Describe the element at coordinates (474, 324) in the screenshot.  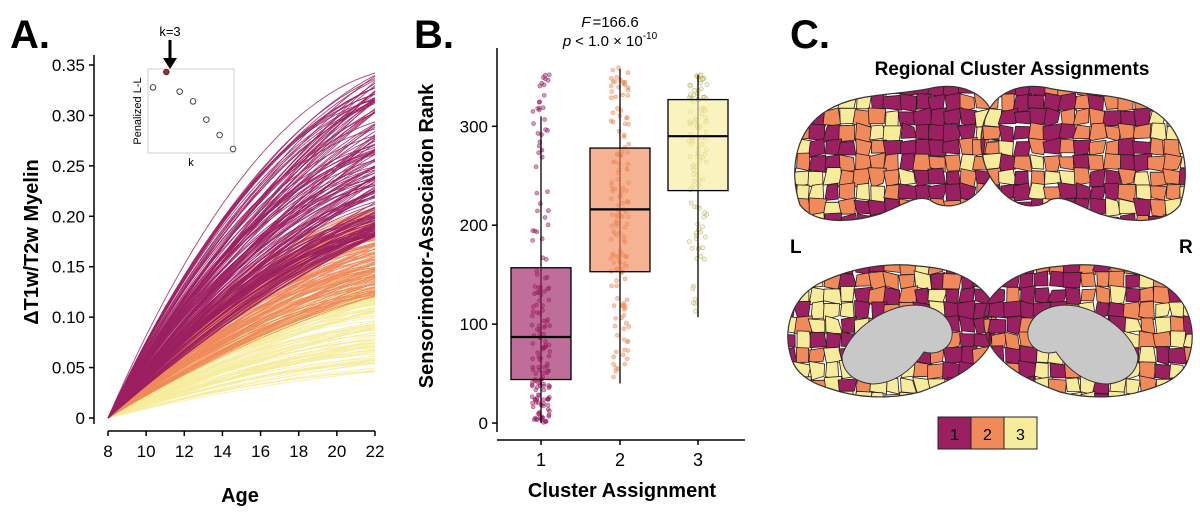
I see `y-tick-label: 100` at that location.